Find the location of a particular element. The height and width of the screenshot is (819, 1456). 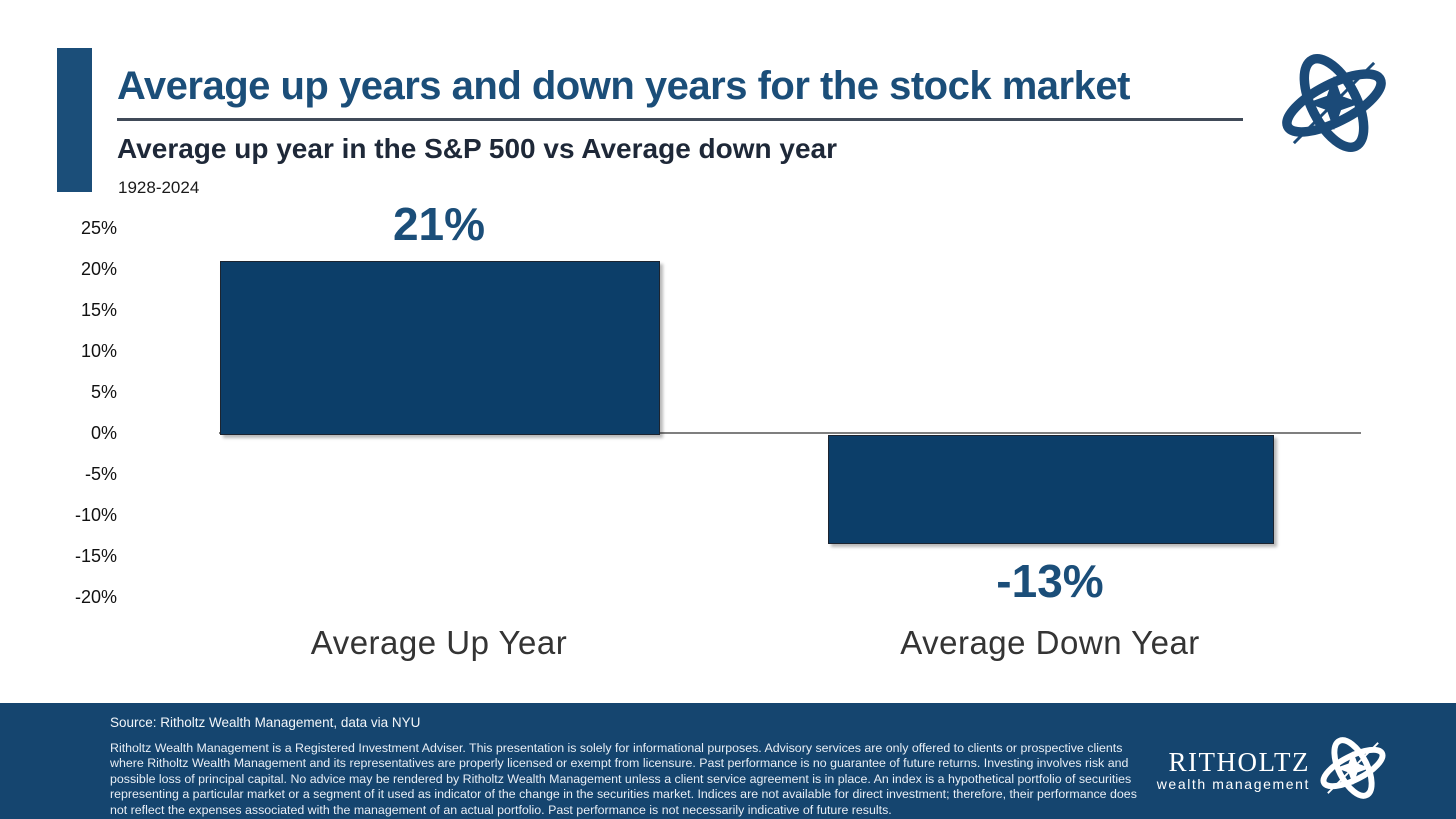

y-axis-tick-label: 25% is located at coordinates (98, 228).